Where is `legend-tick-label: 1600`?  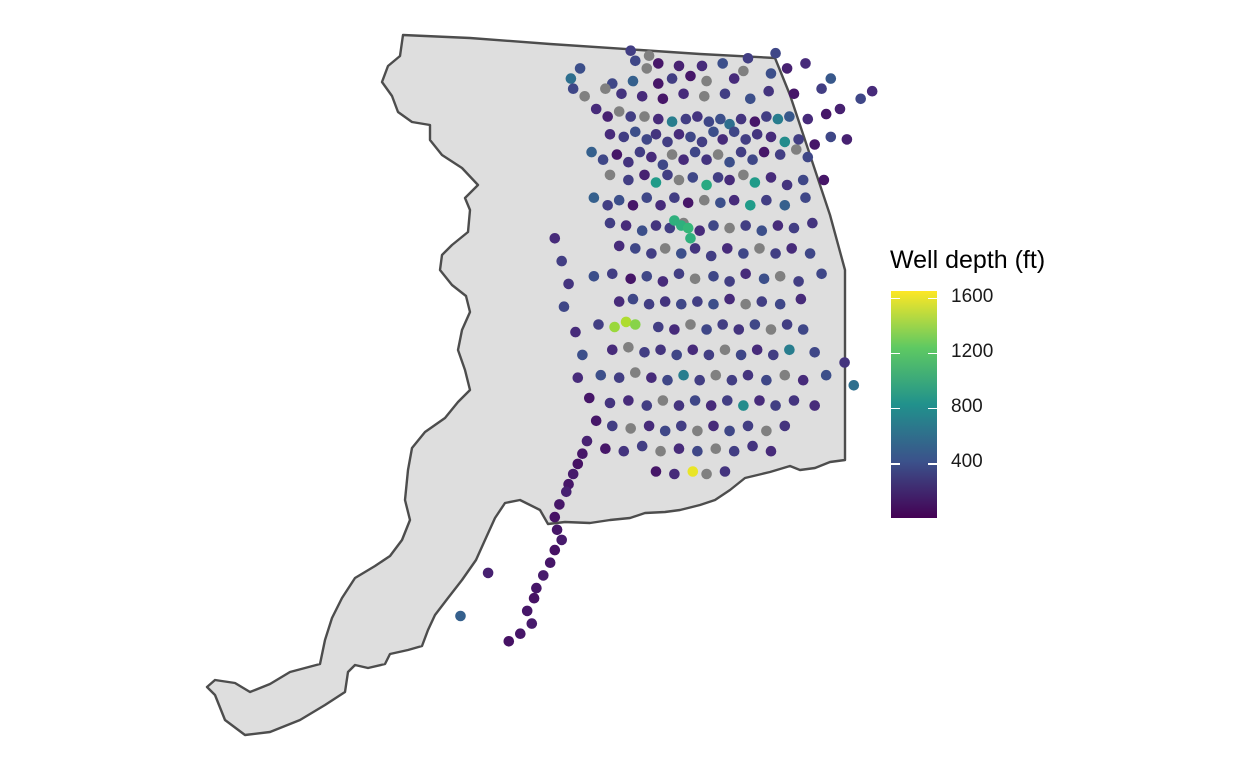 legend-tick-label: 1600 is located at coordinates (972, 296).